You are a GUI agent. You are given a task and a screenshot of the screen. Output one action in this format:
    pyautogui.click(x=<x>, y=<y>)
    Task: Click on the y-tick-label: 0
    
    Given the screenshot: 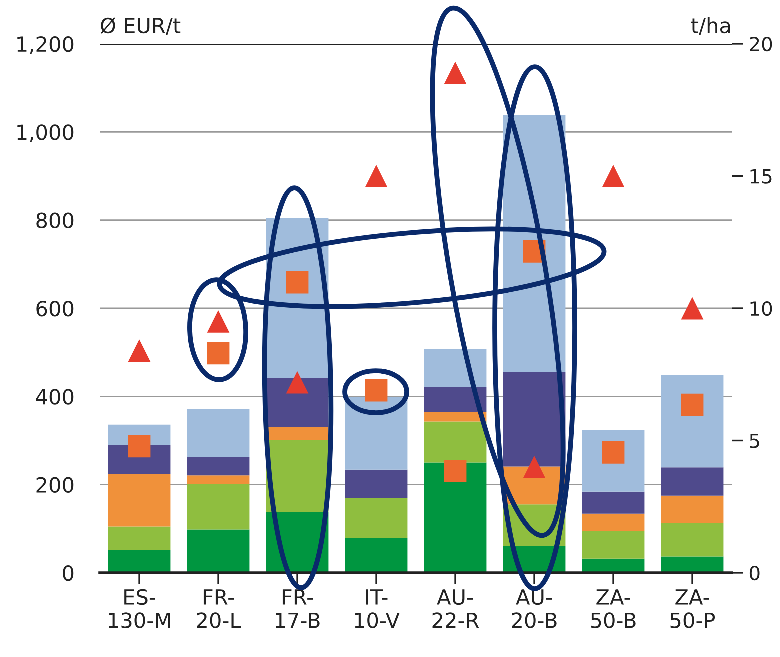 What is the action you would take?
    pyautogui.click(x=68, y=573)
    